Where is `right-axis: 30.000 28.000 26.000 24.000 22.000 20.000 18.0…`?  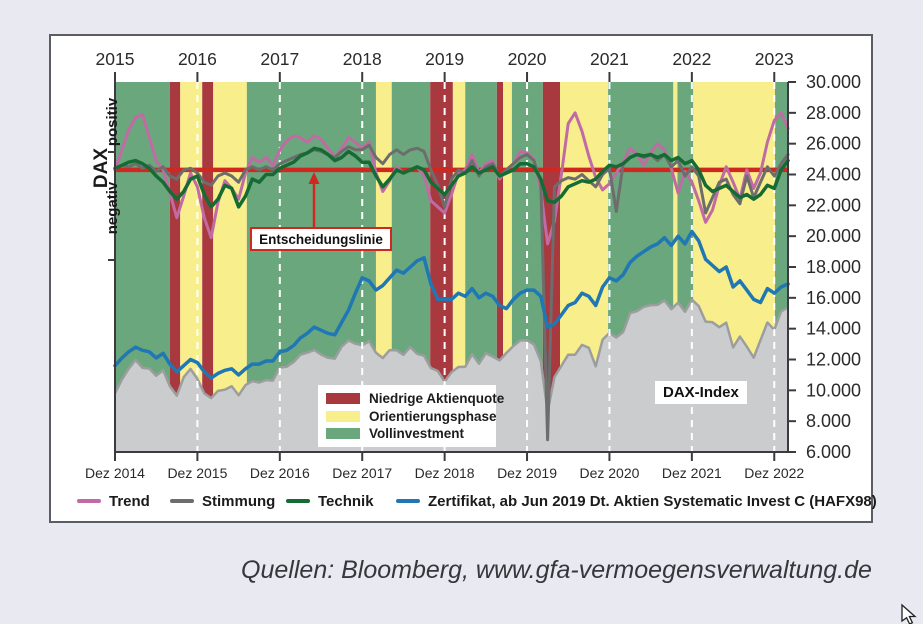 right-axis: 30.000 28.000 26.000 24.000 22.000 20.000 18.0… is located at coordinates (824, 267).